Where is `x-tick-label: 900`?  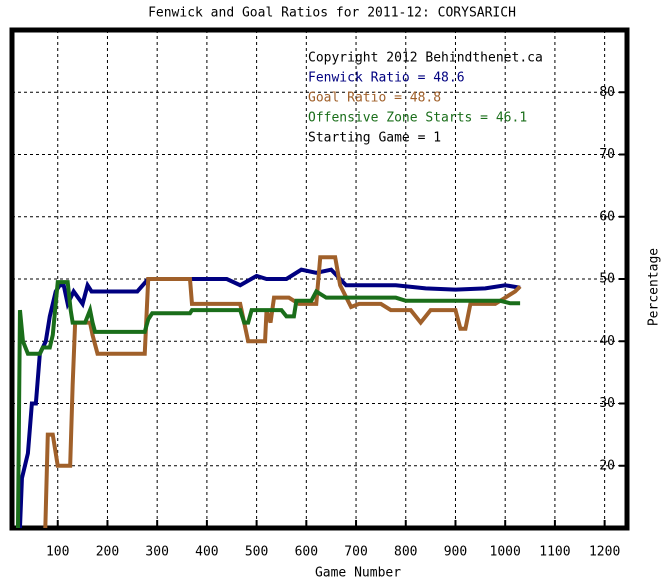 x-tick-label: 900 is located at coordinates (455, 552).